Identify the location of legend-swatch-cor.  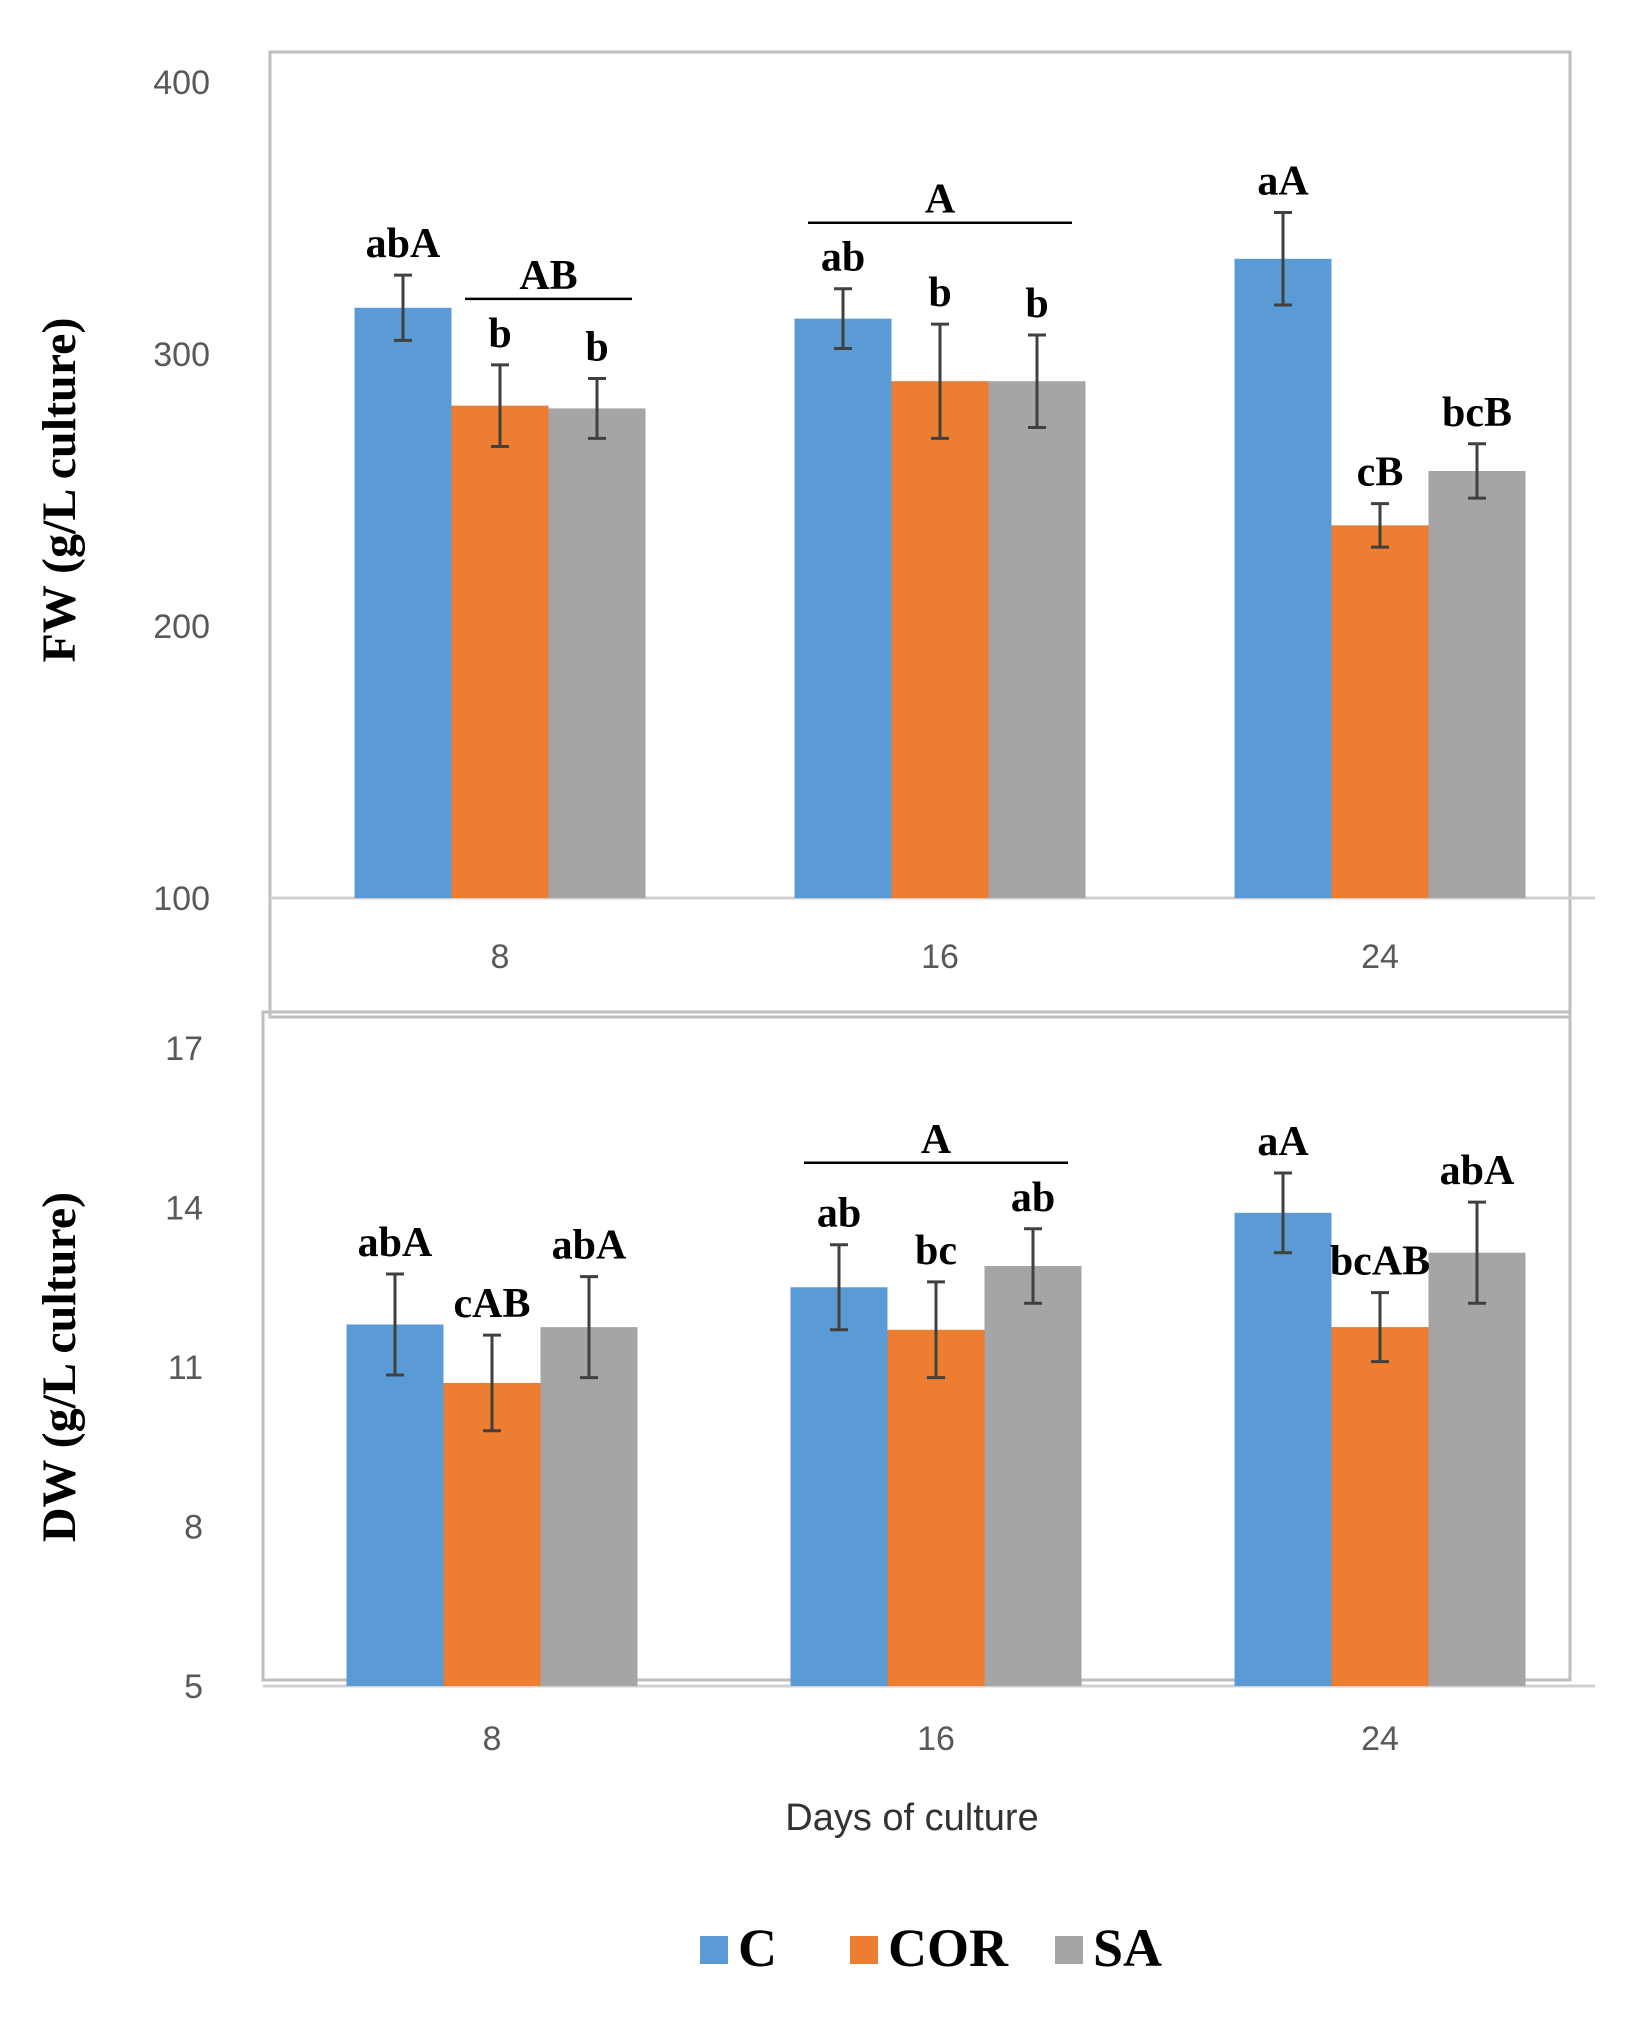
(864, 1950).